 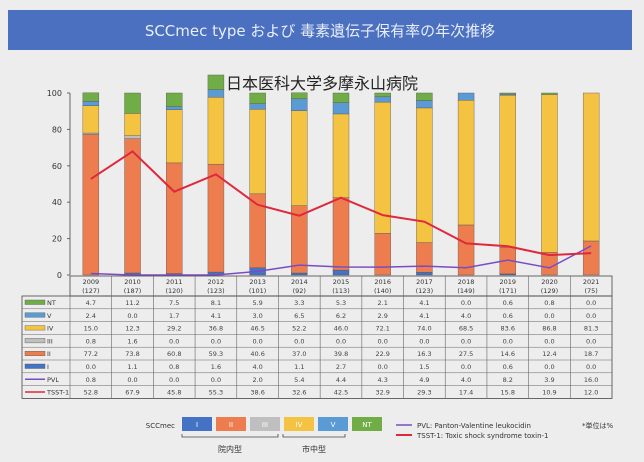 What do you see at coordinates (466, 96) in the screenshot?
I see `bar-v-2018` at bounding box center [466, 96].